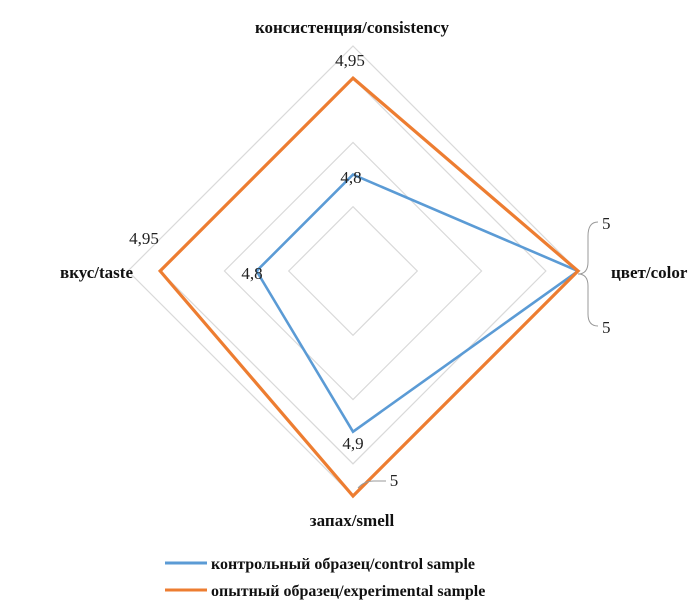 Image resolution: width=699 pixels, height=604 pixels. Describe the element at coordinates (343, 564) in the screenshot. I see `legend-label-control: контрольный образец/control sample` at that location.